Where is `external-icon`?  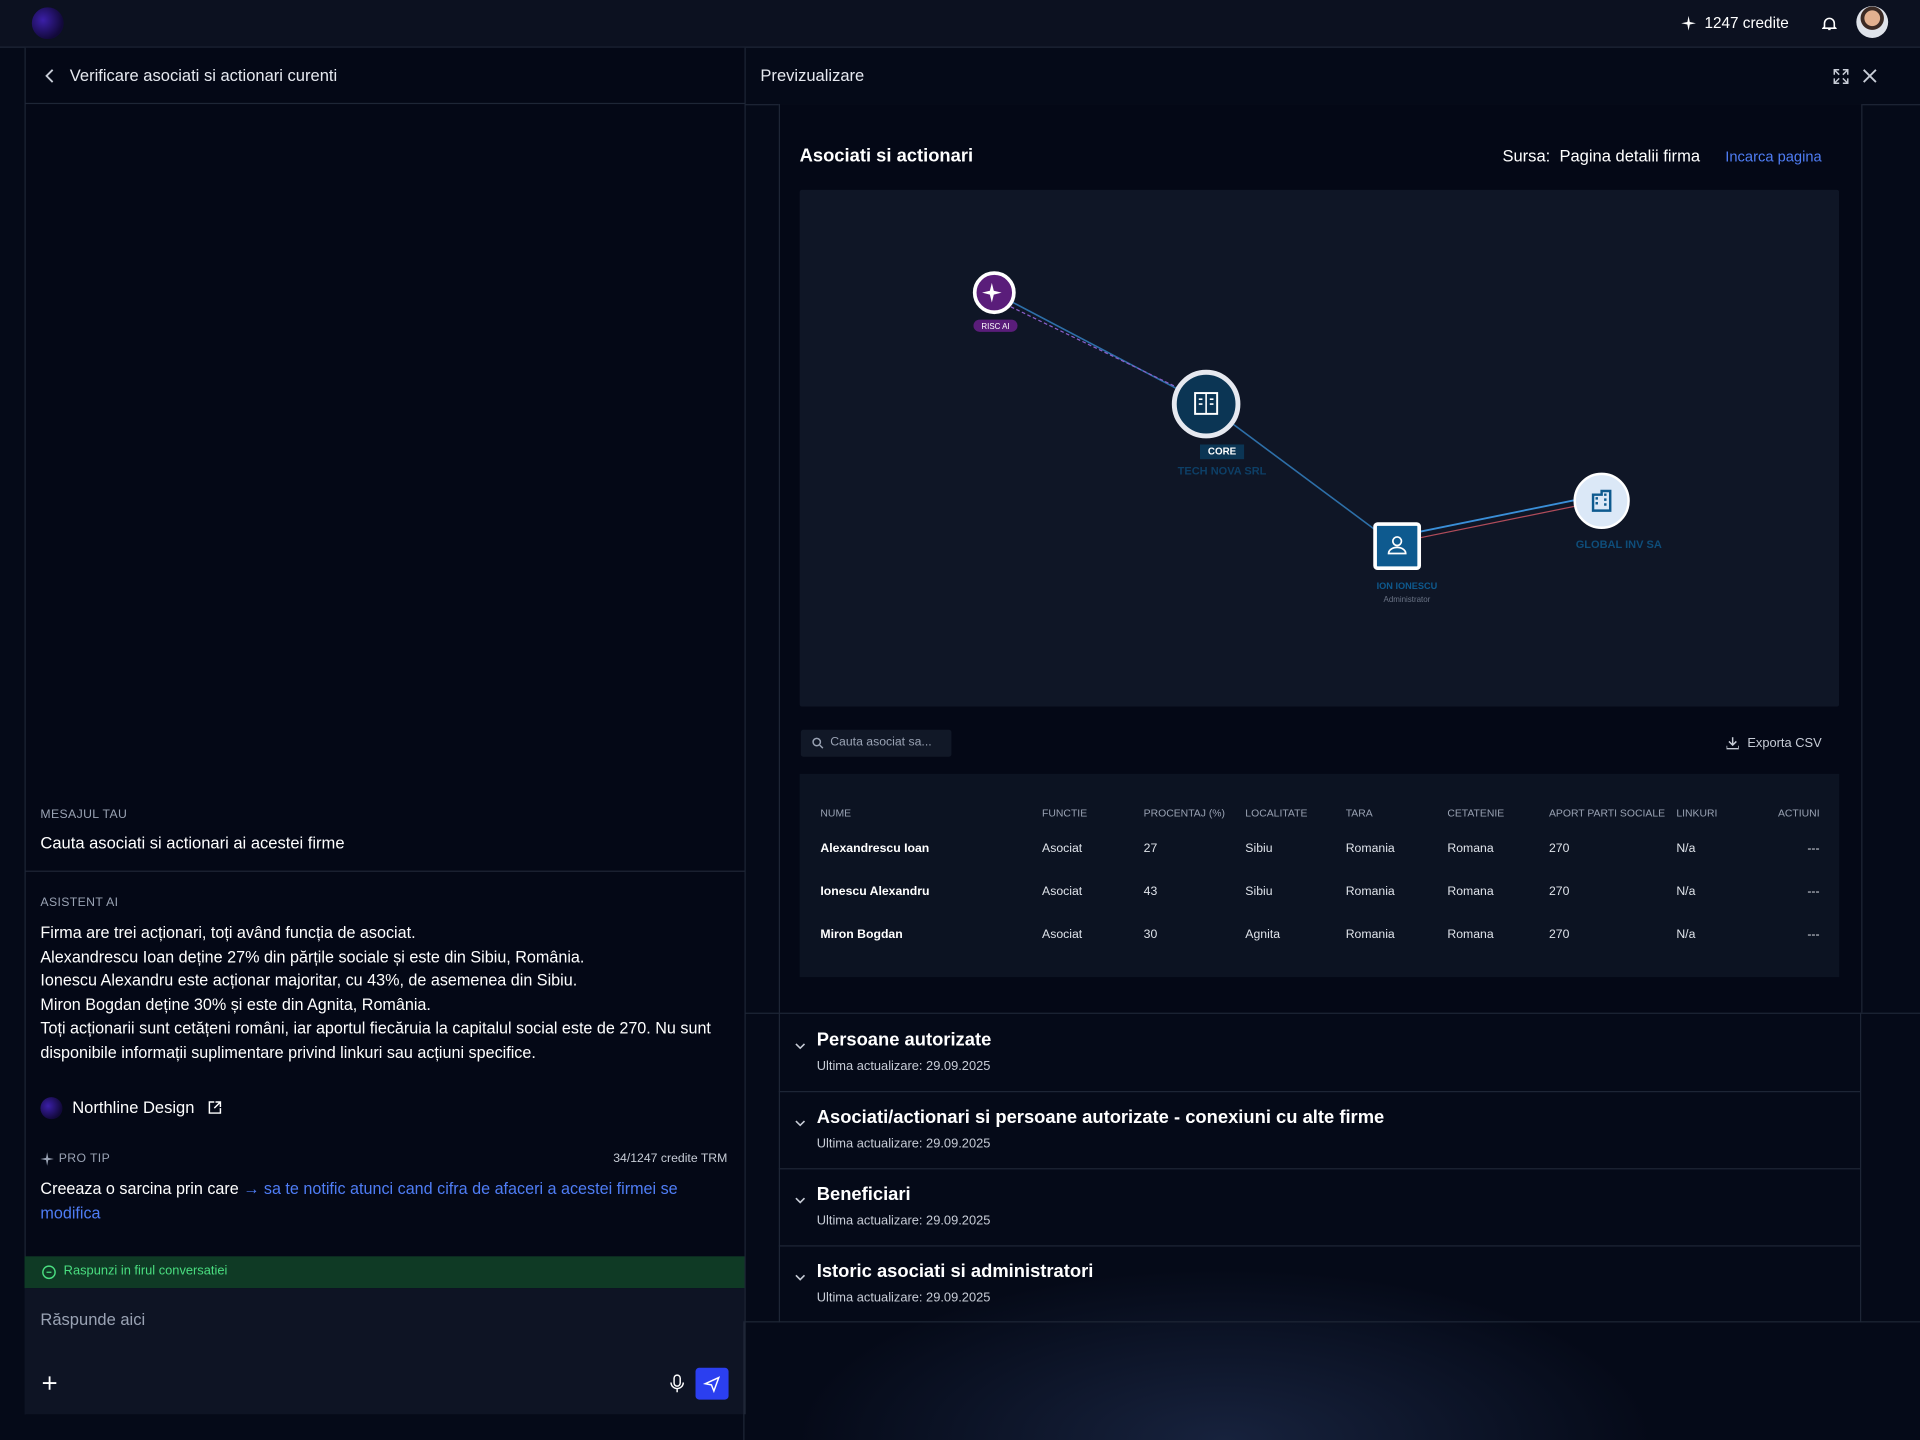
external-icon is located at coordinates (215, 1107).